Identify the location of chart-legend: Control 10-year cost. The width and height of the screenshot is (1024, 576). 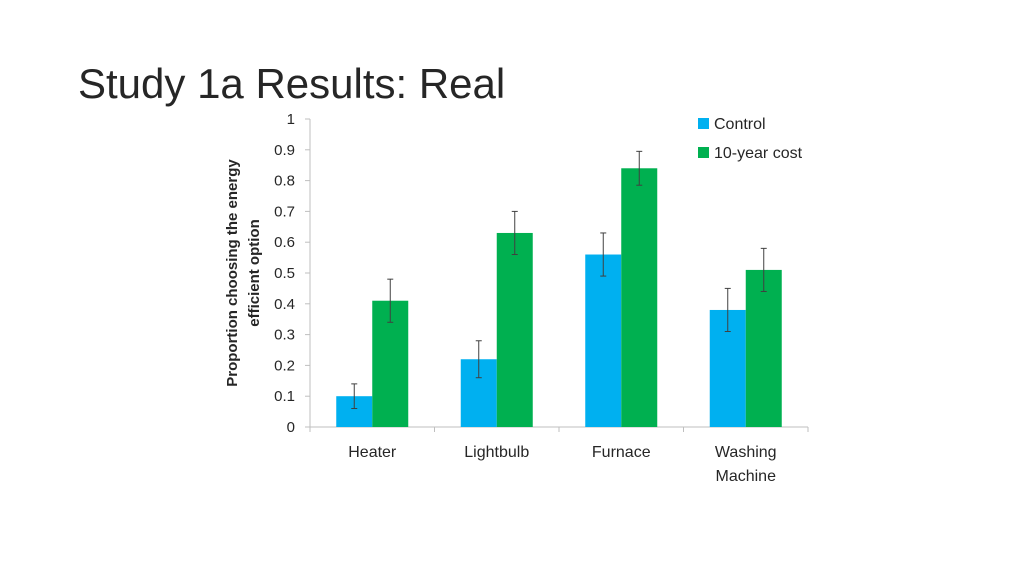
(750, 139).